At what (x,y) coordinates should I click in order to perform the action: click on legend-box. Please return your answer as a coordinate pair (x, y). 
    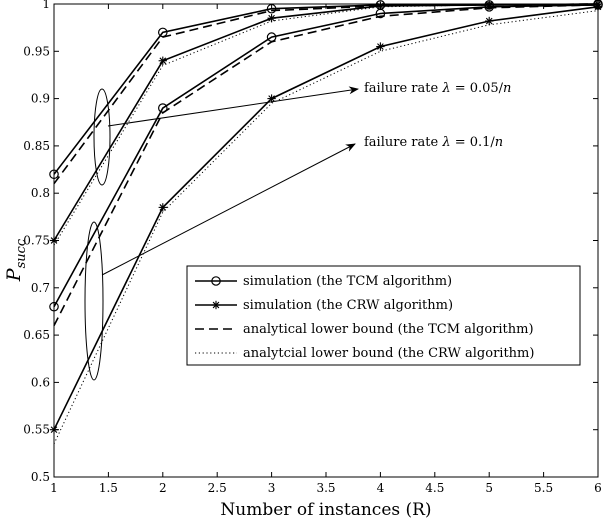
    Looking at the image, I should click on (383, 315).